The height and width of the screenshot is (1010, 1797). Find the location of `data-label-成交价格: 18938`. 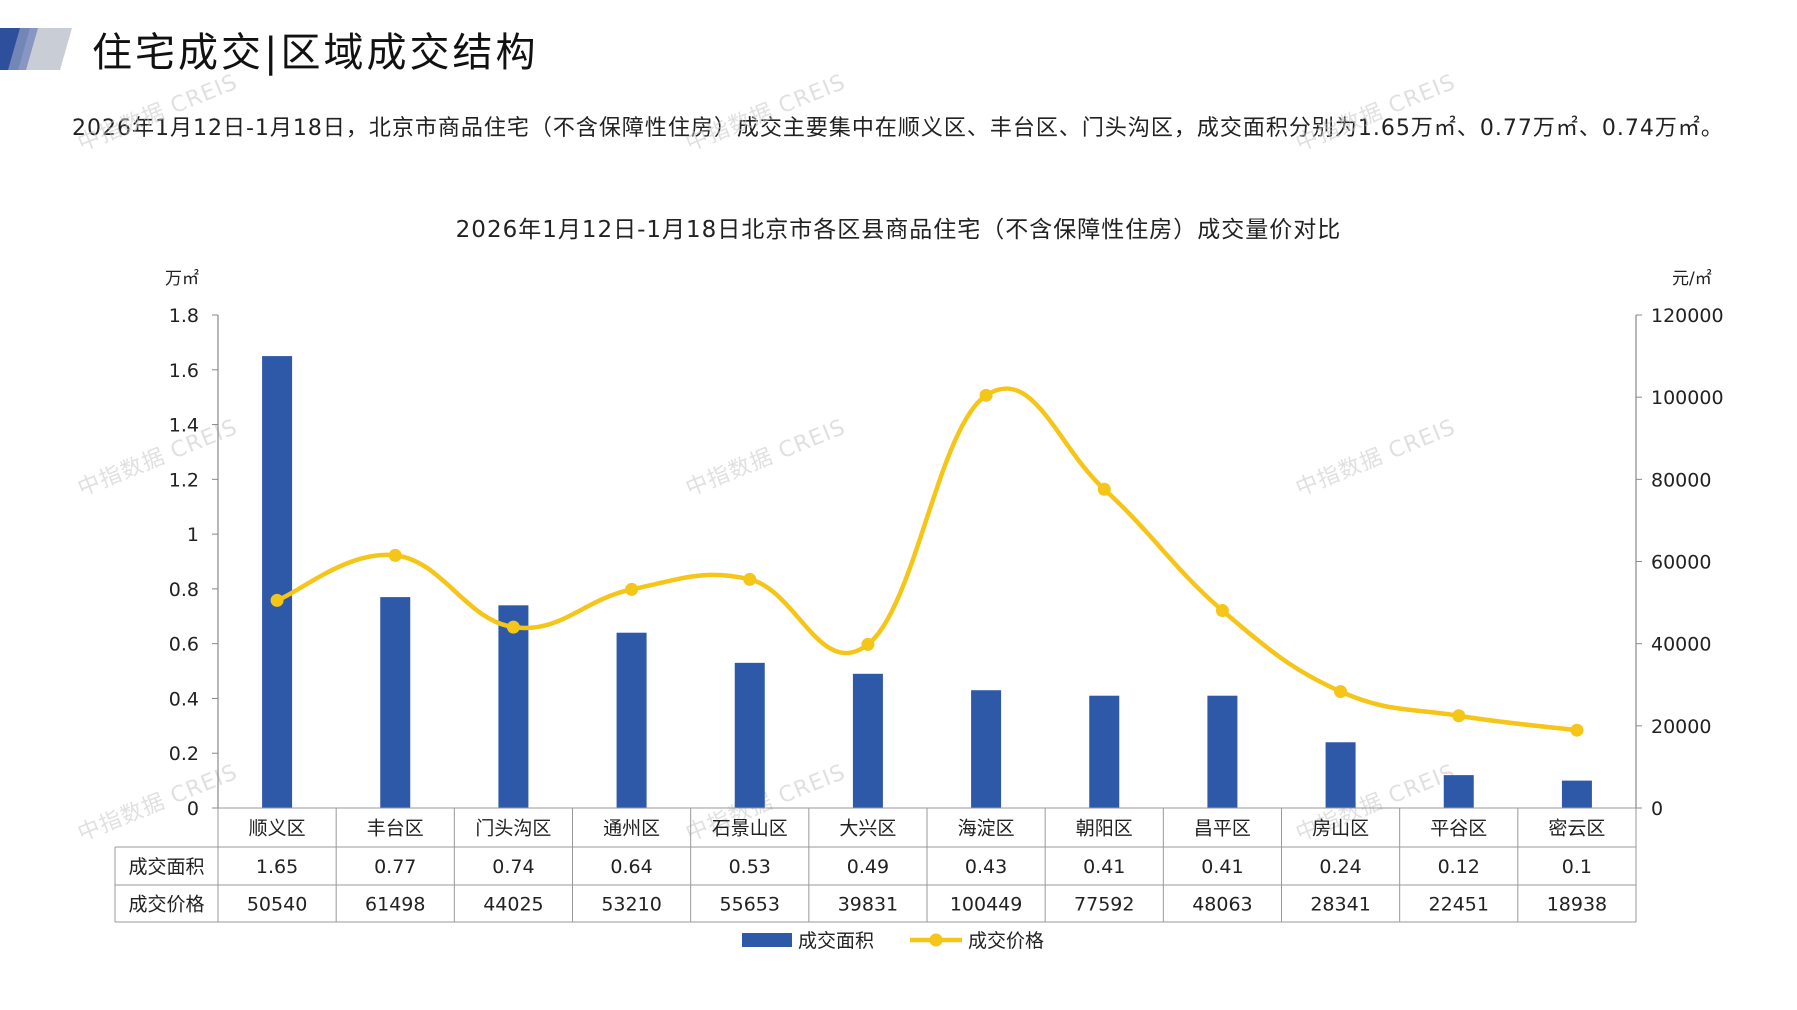

data-label-成交价格: 18938 is located at coordinates (1577, 905).